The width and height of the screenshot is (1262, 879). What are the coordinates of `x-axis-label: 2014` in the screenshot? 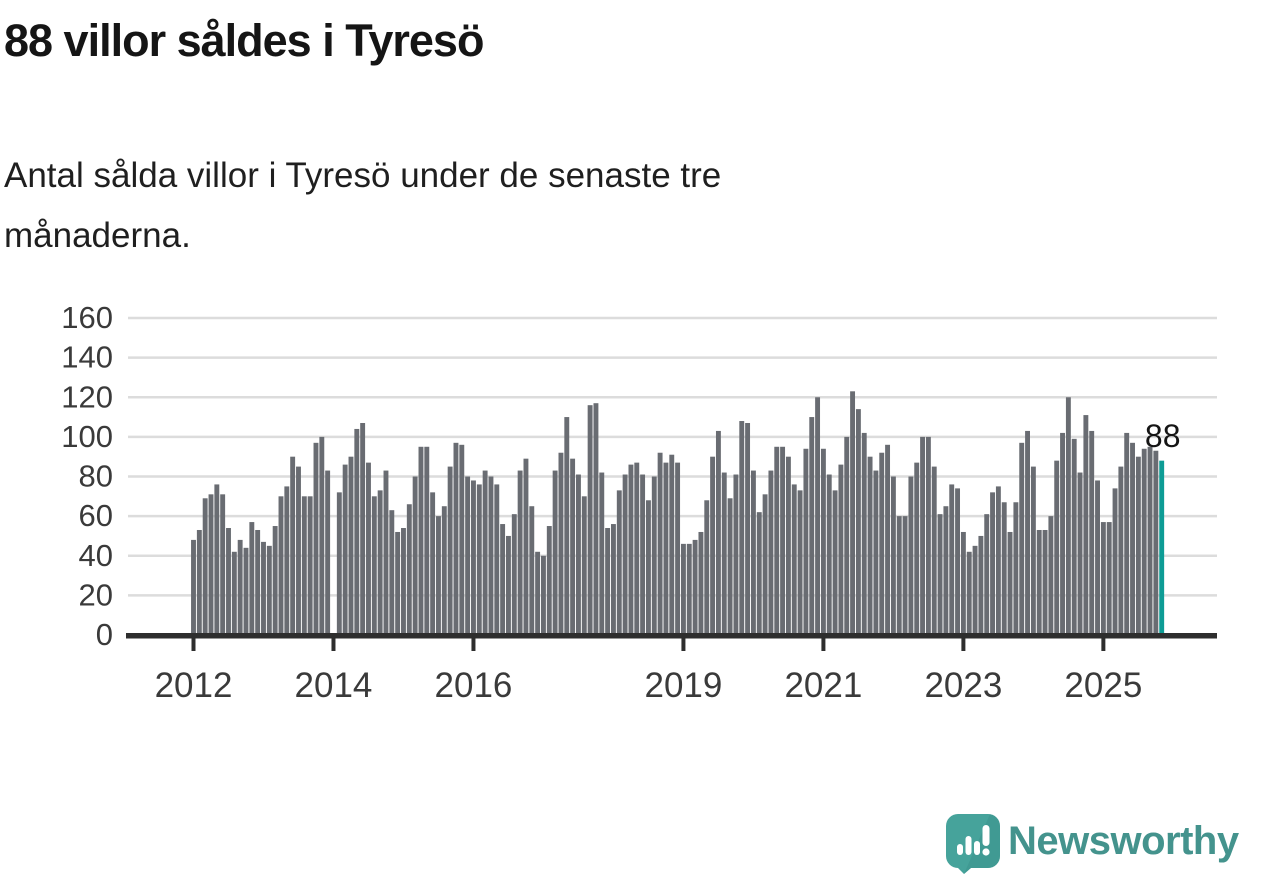 It's located at (334, 685).